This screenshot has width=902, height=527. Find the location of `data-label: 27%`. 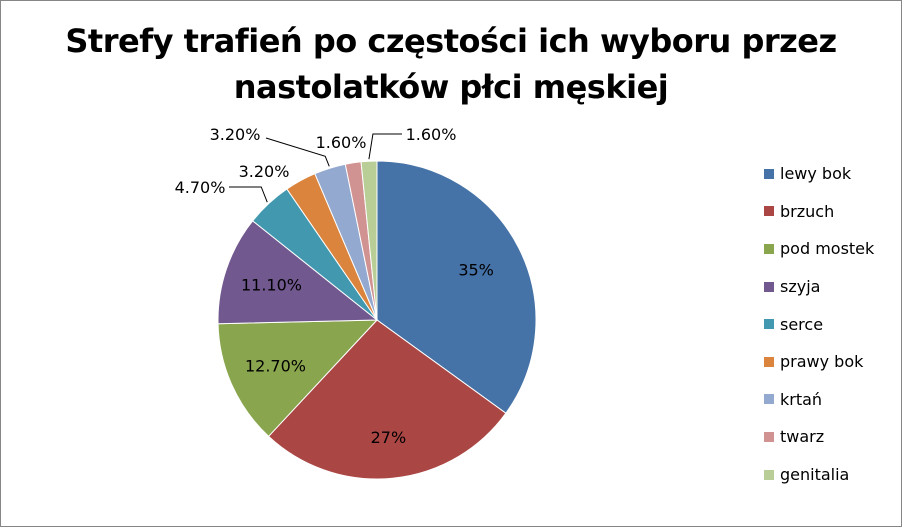

data-label: 27% is located at coordinates (389, 437).